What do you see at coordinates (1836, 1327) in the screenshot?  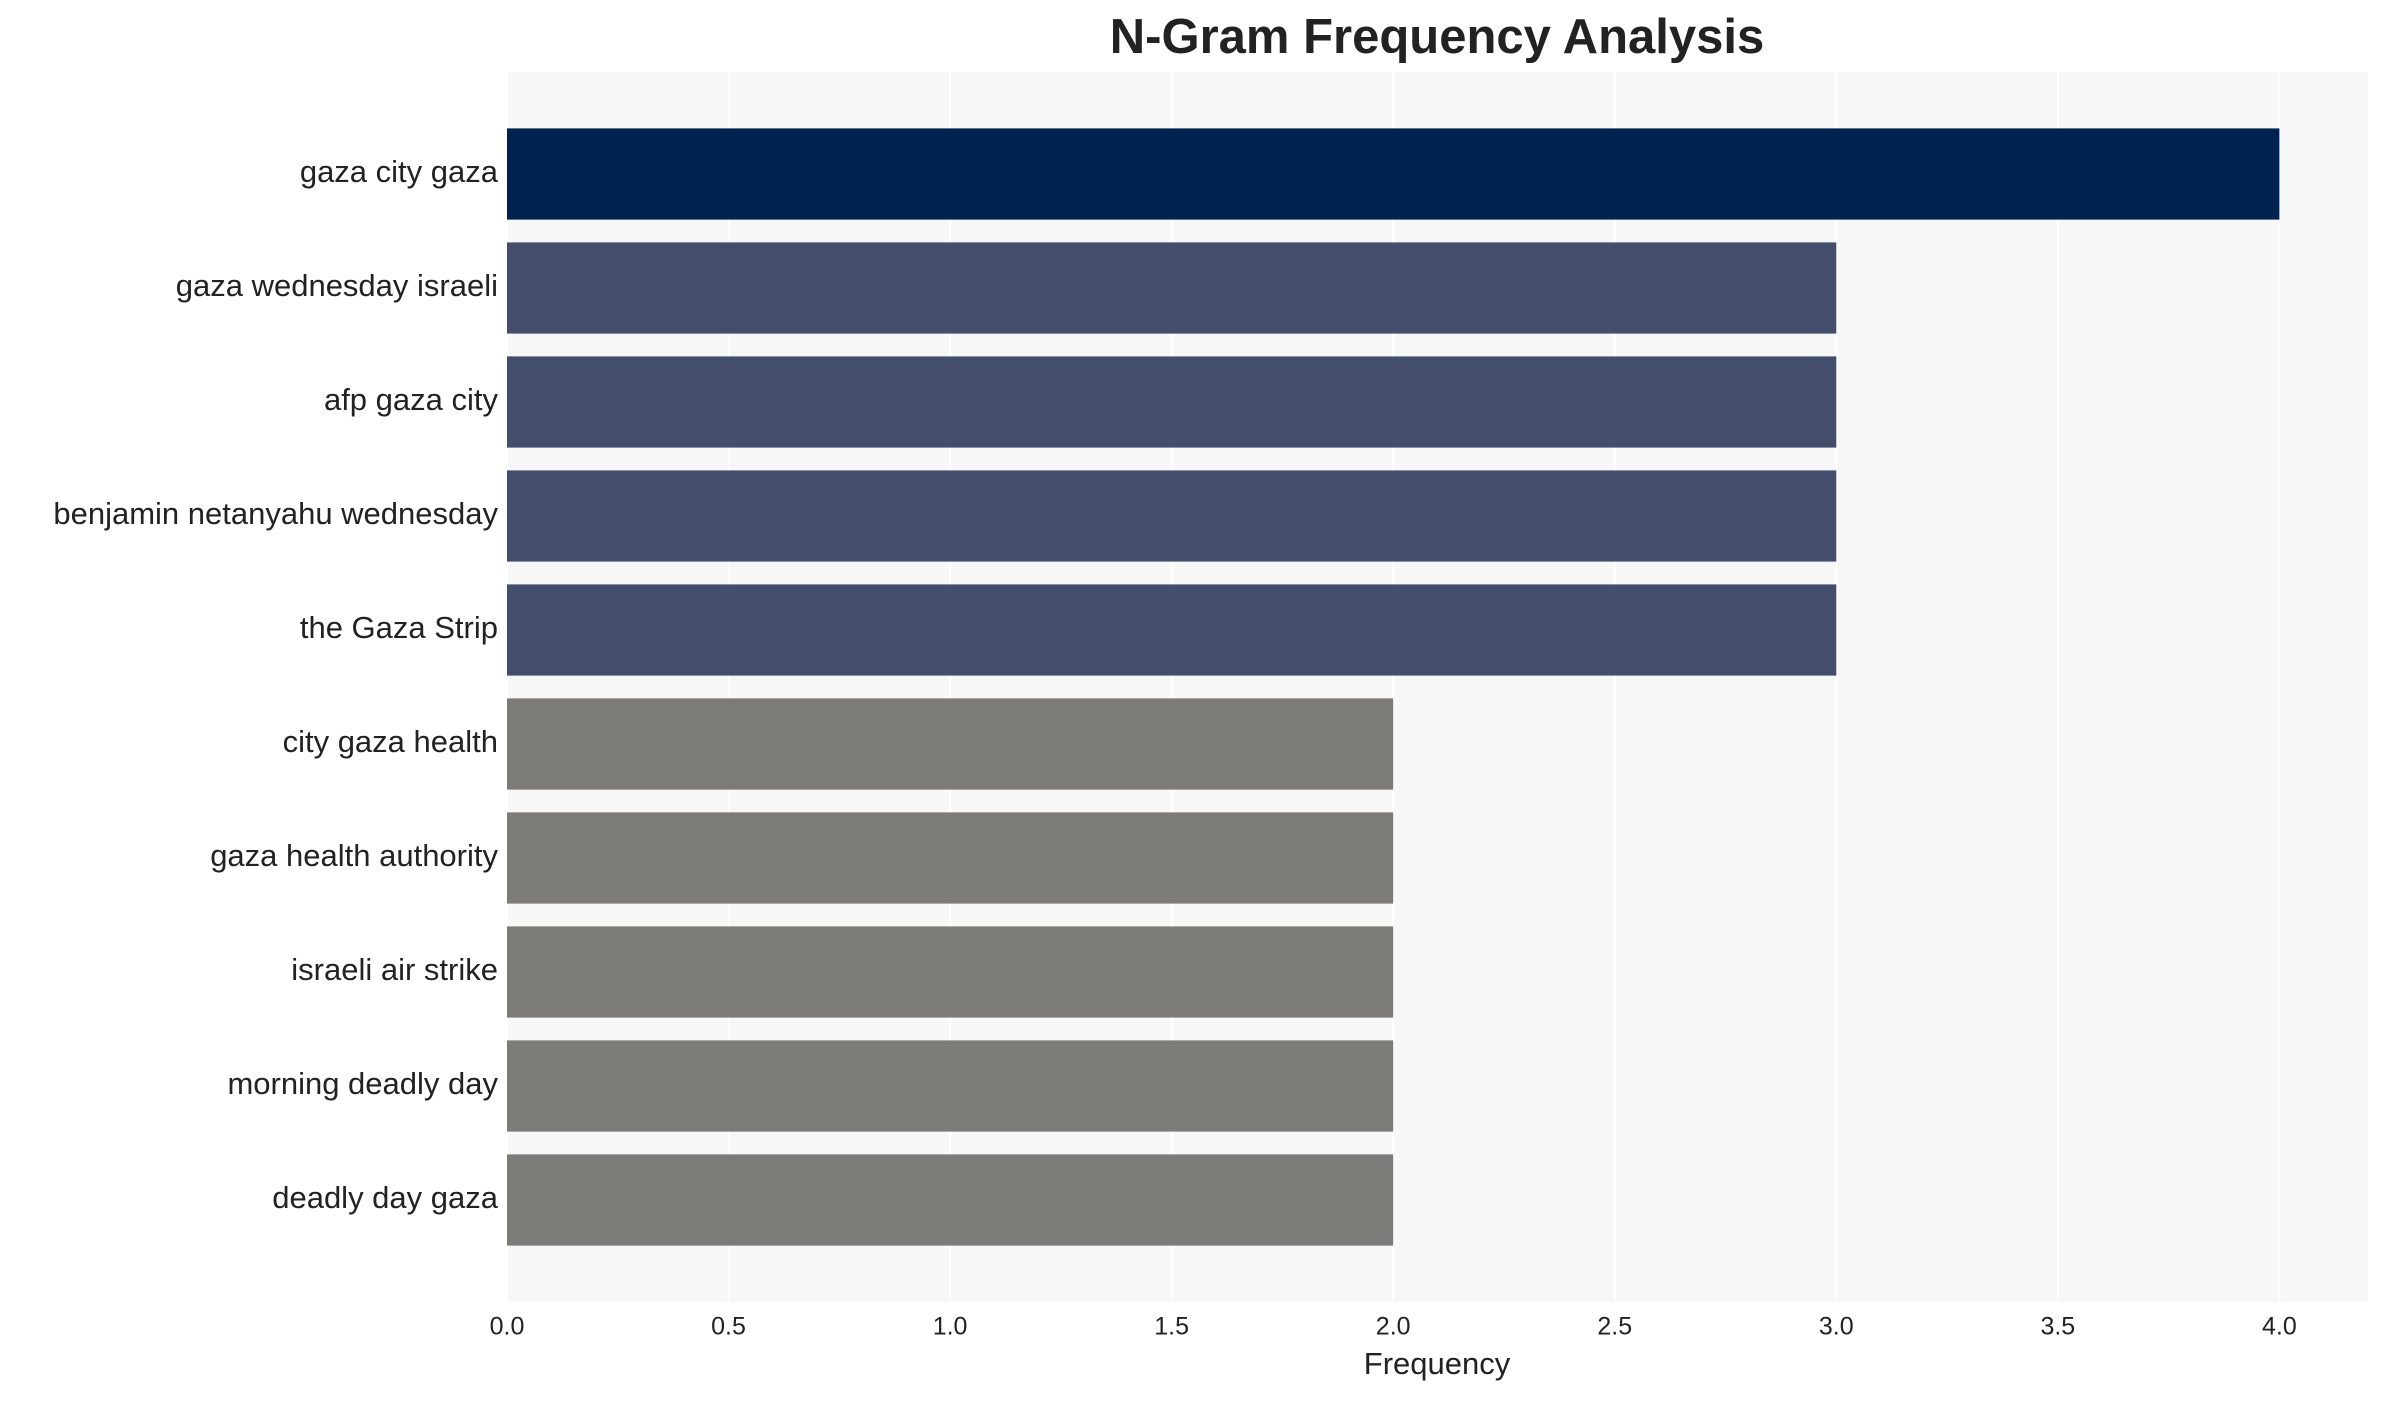 I see `x-tick-label: 3.0` at bounding box center [1836, 1327].